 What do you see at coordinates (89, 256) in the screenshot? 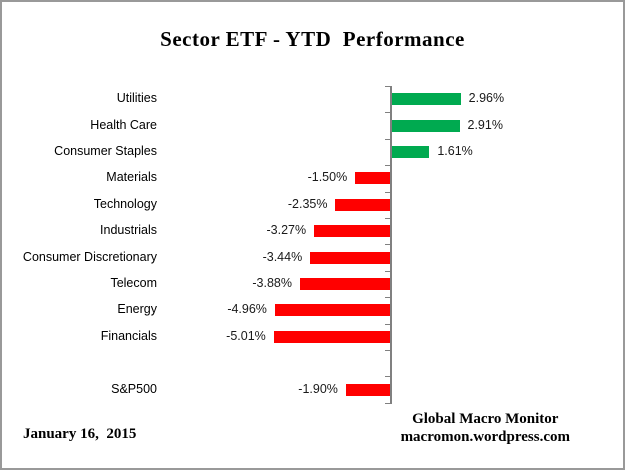
I see `category-label: Consumer Discretionary` at bounding box center [89, 256].